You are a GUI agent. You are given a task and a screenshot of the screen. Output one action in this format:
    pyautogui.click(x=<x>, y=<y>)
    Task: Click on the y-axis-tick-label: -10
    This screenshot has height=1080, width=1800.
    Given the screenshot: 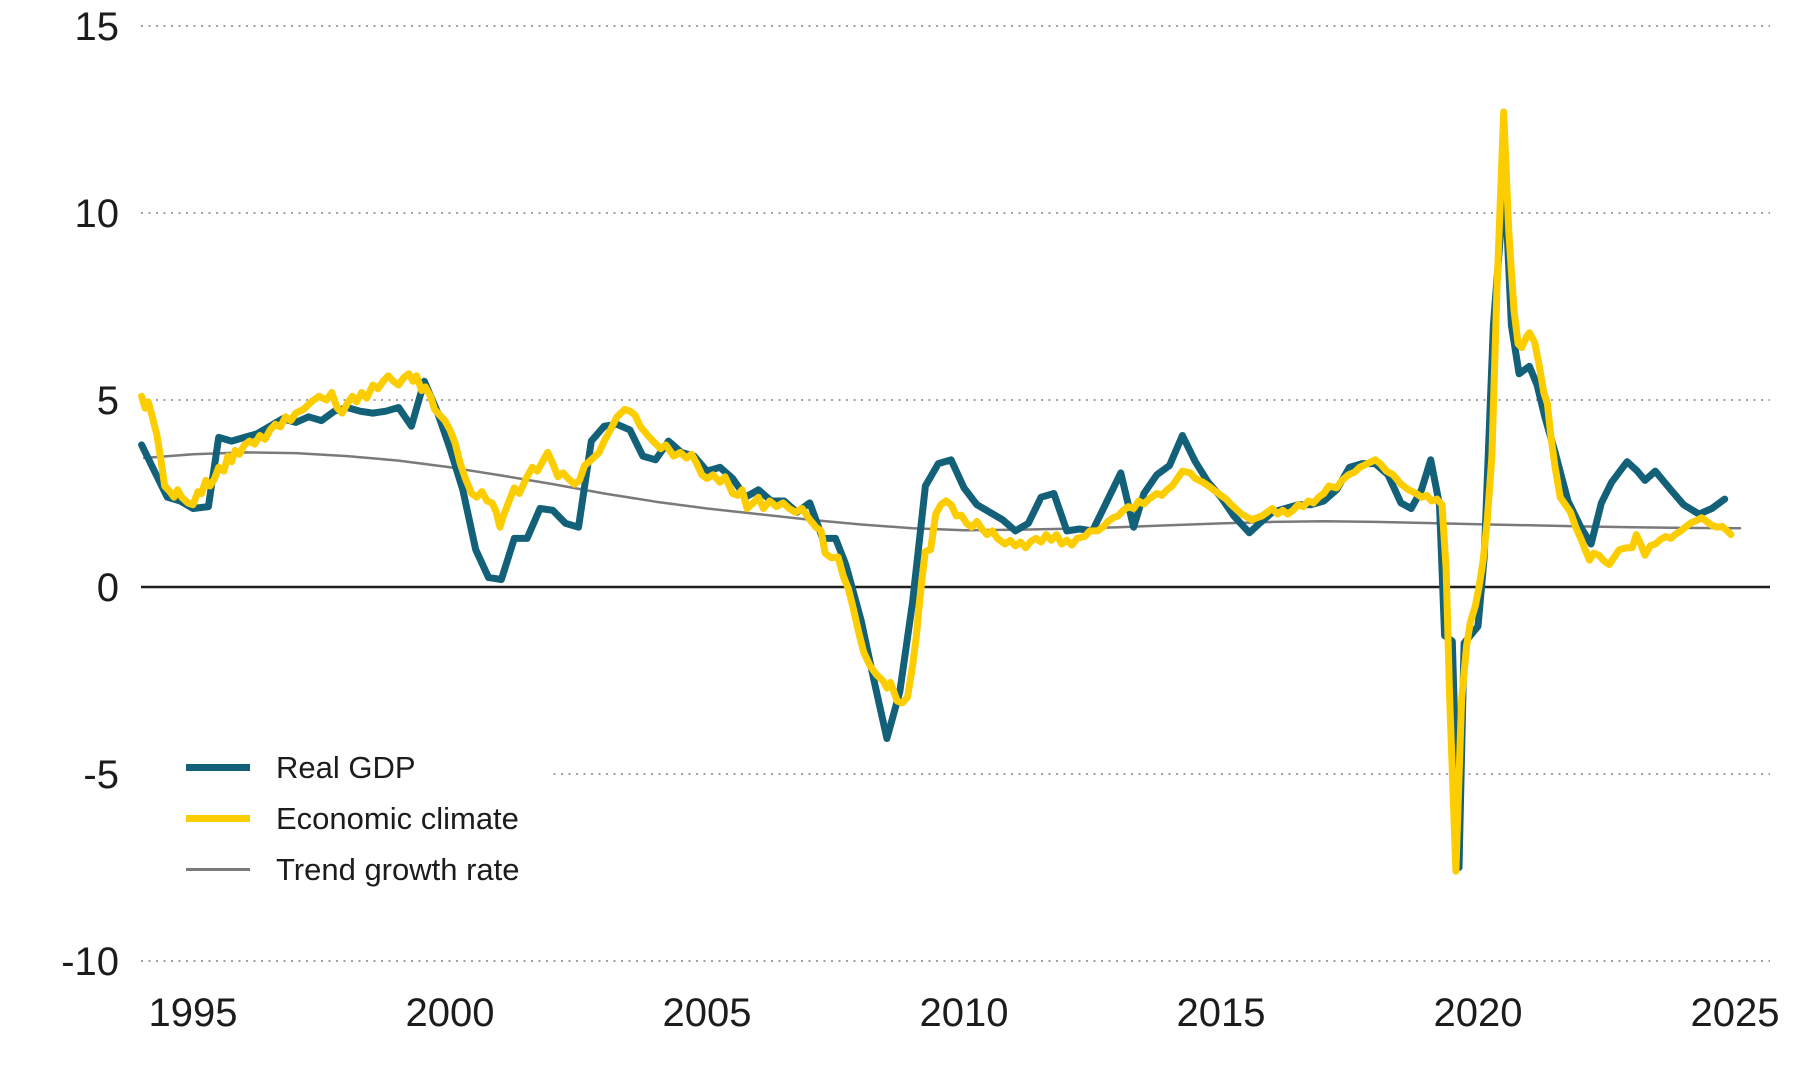 What is the action you would take?
    pyautogui.click(x=90, y=962)
    